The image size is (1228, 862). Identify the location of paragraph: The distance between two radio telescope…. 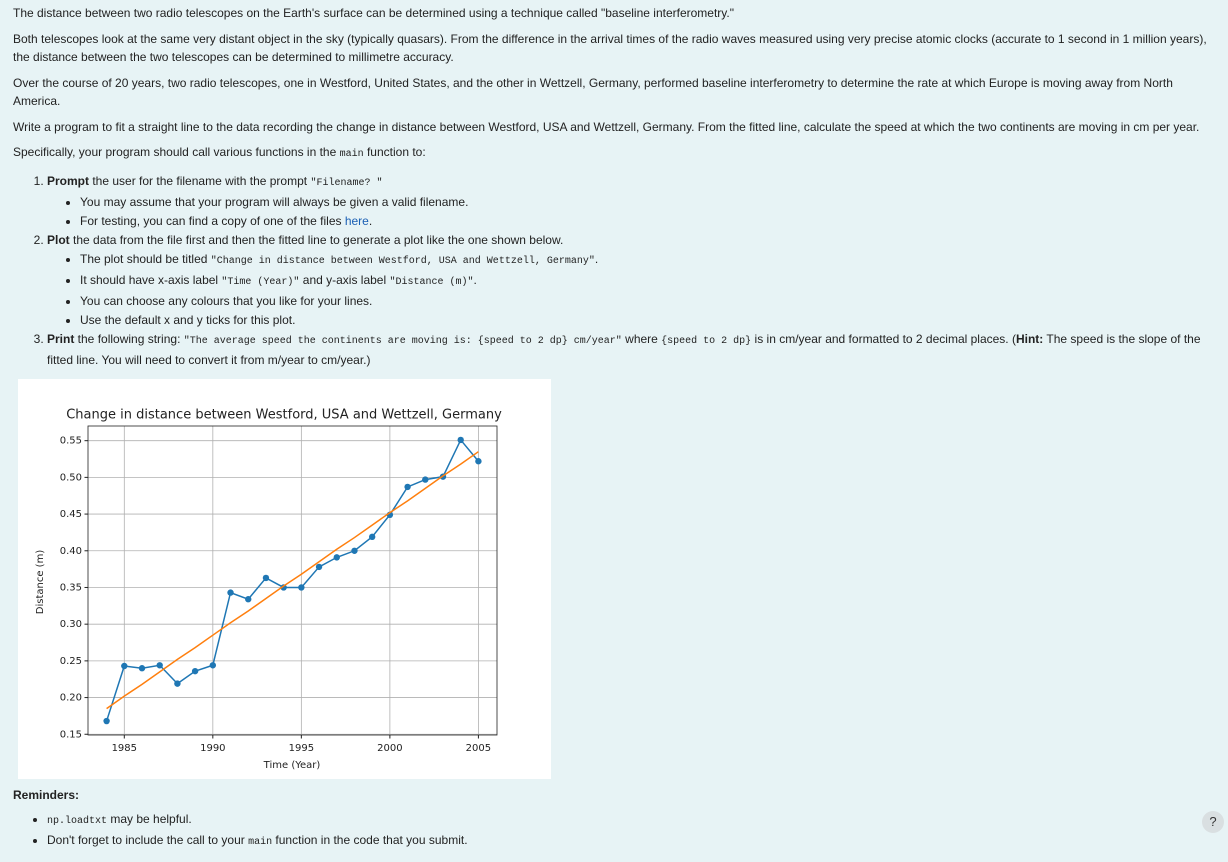
(613, 13).